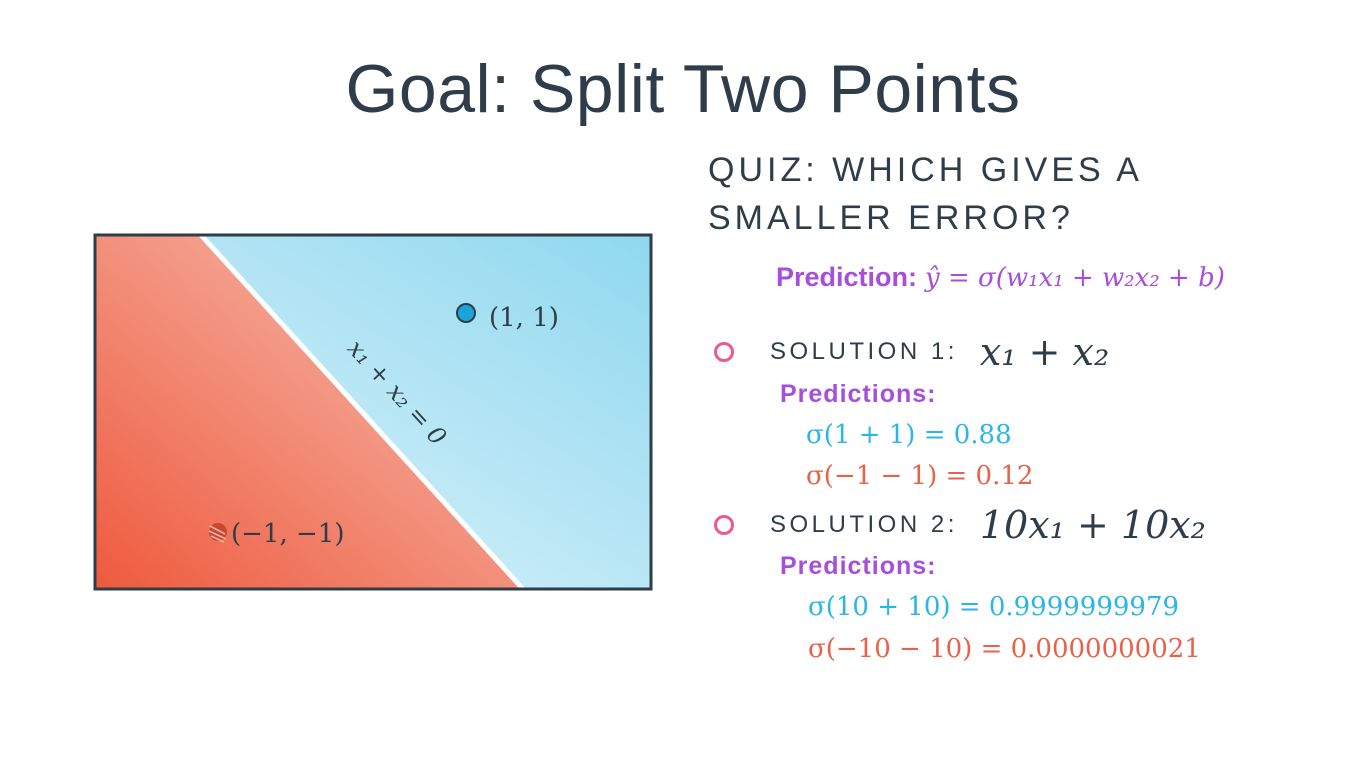 This screenshot has height=768, width=1366. Describe the element at coordinates (960, 525) in the screenshot. I see `solution-2: SOLUTION 2: 10x₁ + 10x₂` at that location.